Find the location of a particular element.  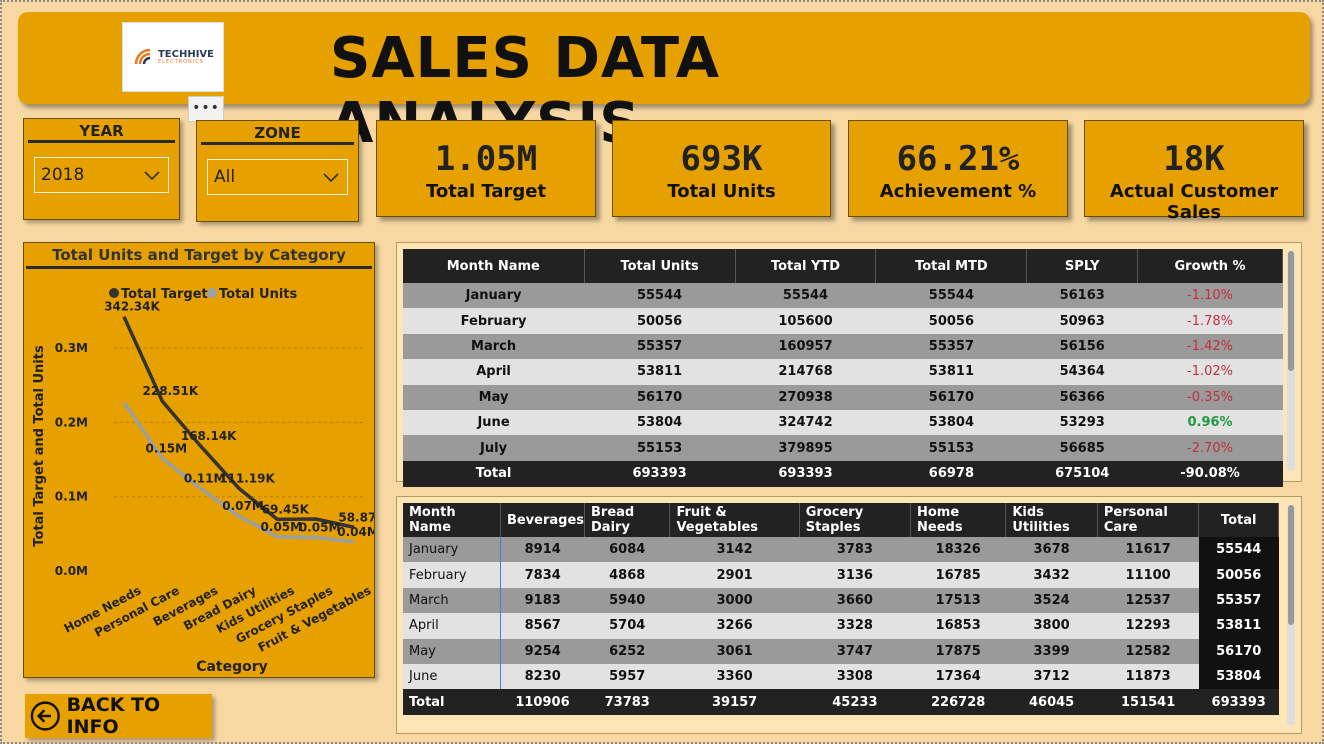

total-cell: 675104 is located at coordinates (1082, 473).